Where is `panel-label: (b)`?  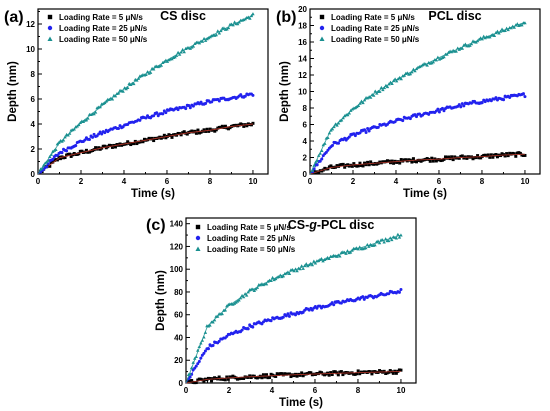 panel-label: (b) is located at coordinates (286, 17).